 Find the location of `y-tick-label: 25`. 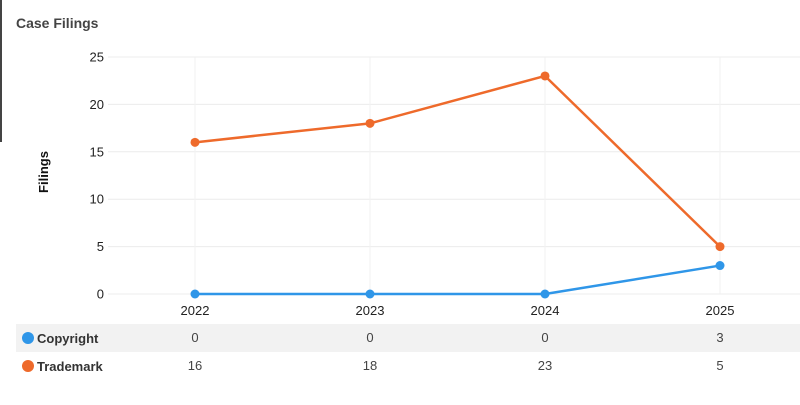

y-tick-label: 25 is located at coordinates (97, 57).